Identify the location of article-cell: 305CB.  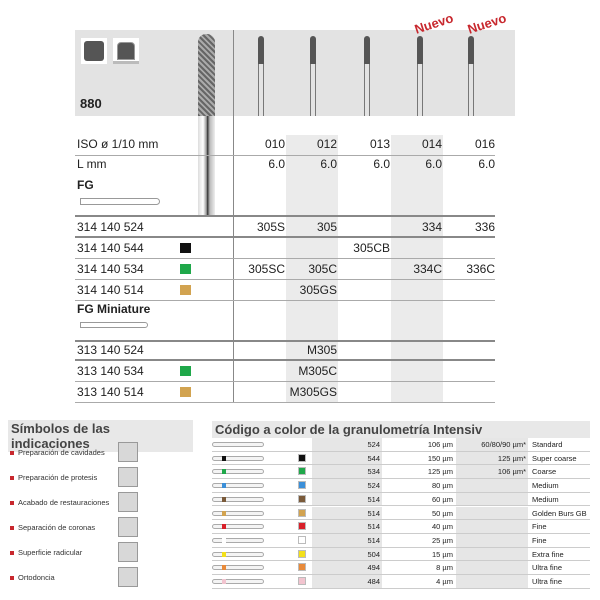
(371, 248).